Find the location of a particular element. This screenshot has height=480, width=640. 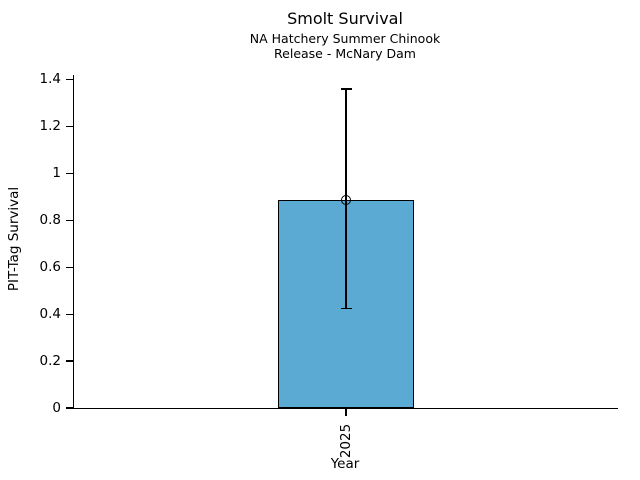

x-tick-label: 2025 is located at coordinates (346, 441).